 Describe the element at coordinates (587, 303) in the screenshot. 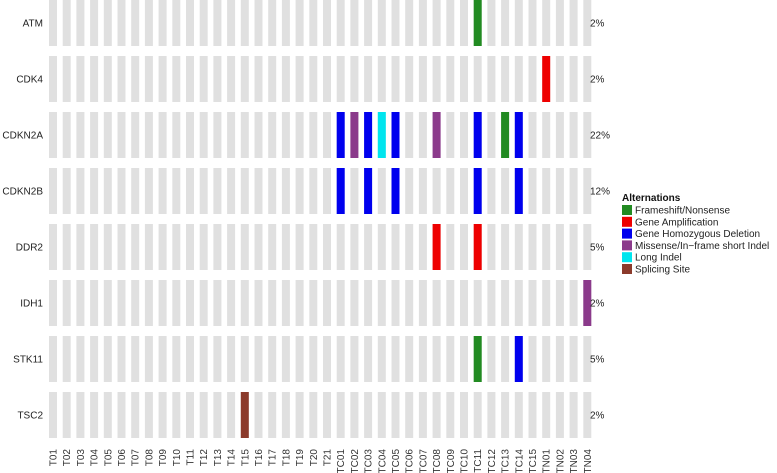

I see `alteration-cell-missense` at that location.